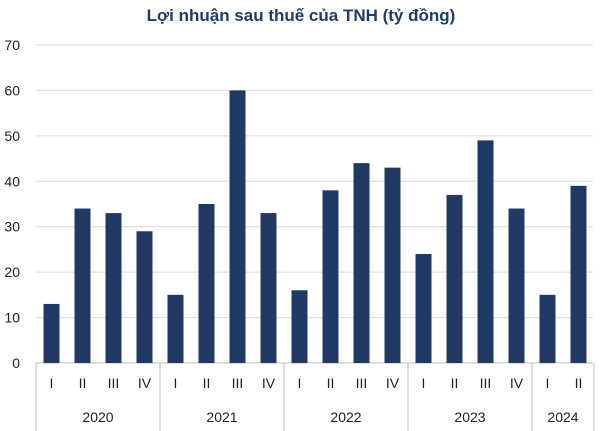  Describe the element at coordinates (12, 318) in the screenshot. I see `y-tick-label: 10` at that location.